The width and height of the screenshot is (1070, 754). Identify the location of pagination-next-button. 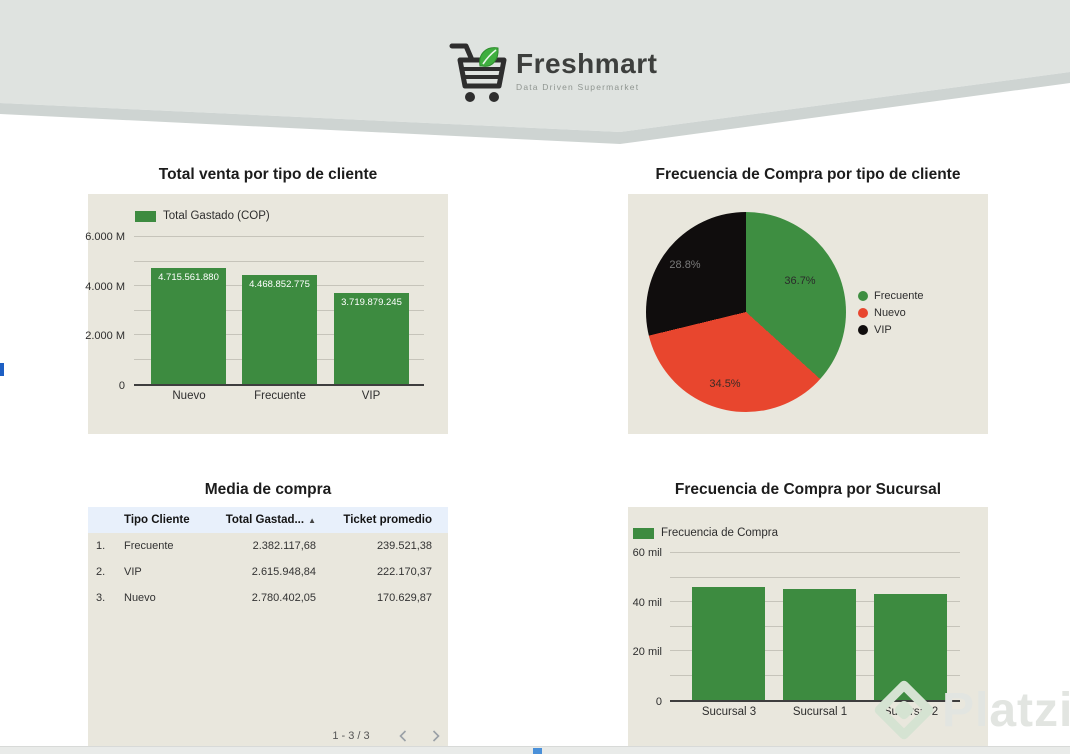
(436, 736).